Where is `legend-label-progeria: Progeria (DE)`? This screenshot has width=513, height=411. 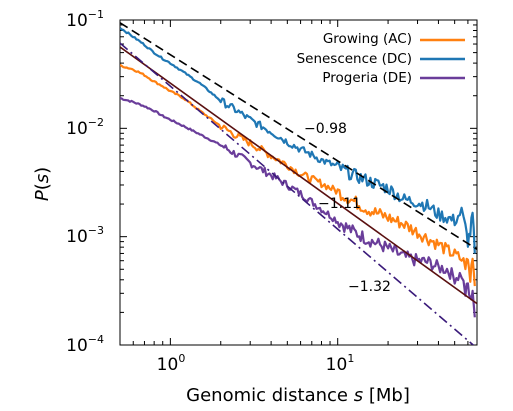 legend-label-progeria: Progeria (DE) is located at coordinates (367, 78).